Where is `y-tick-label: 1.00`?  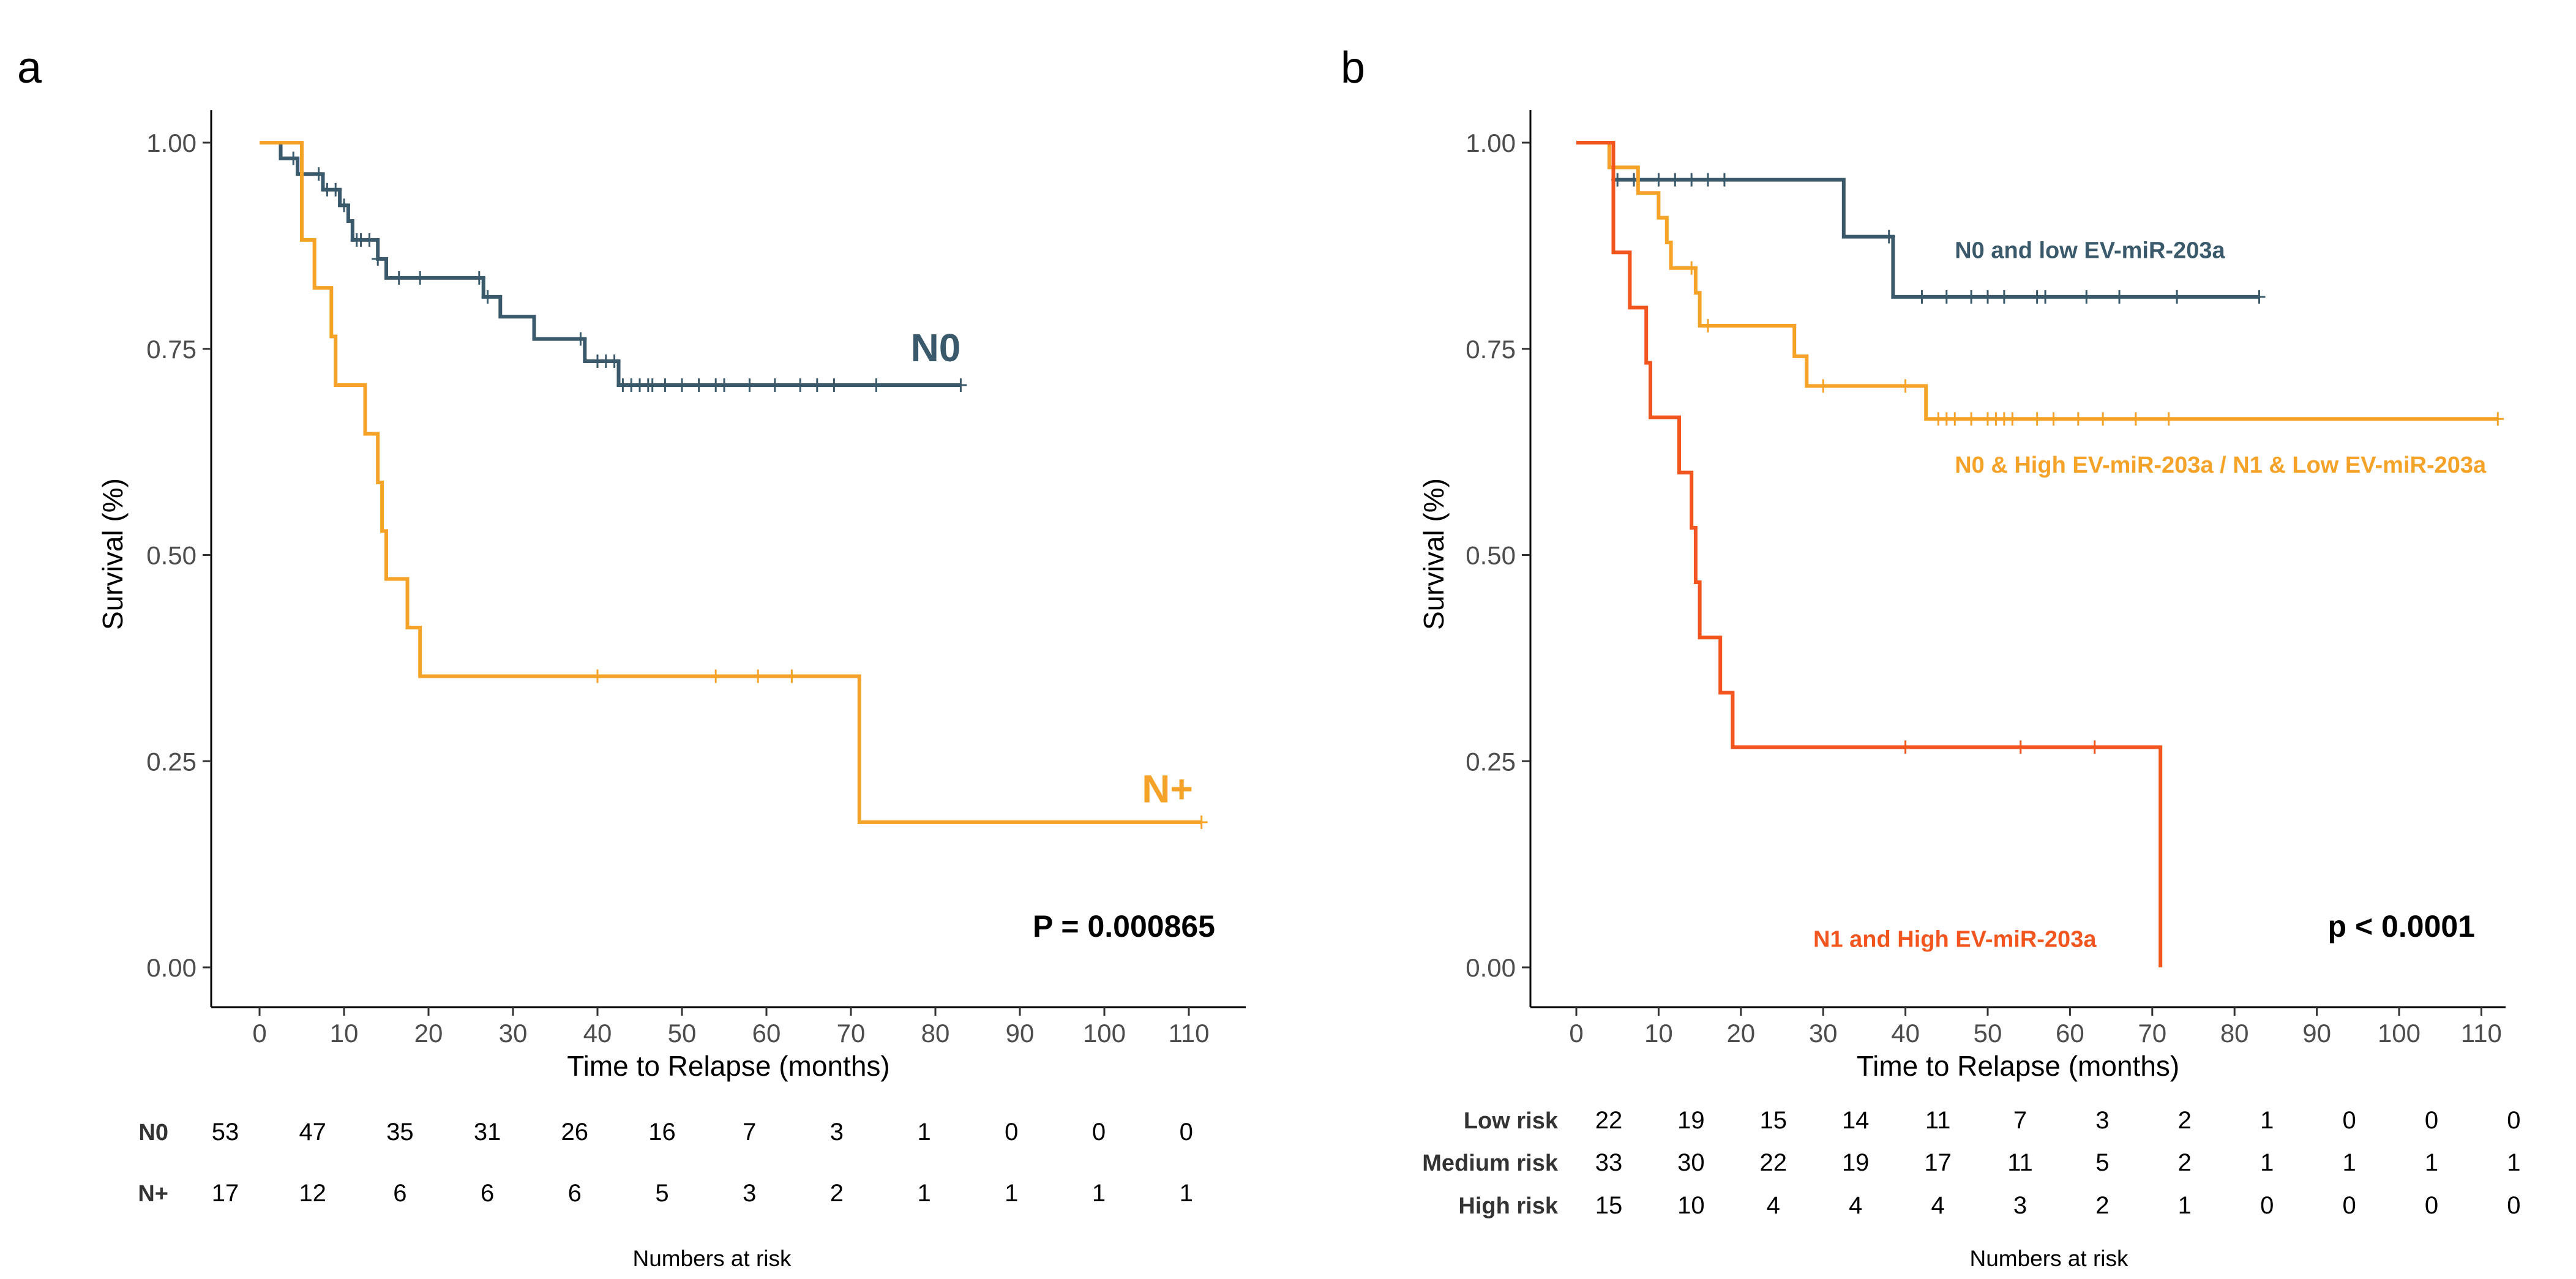 y-tick-label: 1.00 is located at coordinates (172, 143).